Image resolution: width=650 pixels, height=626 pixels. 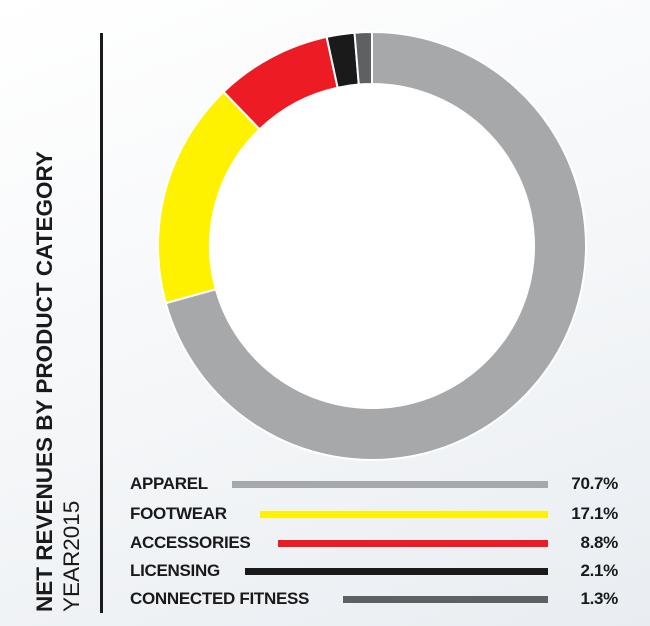 I want to click on legend-value: 17.1%, so click(x=594, y=513).